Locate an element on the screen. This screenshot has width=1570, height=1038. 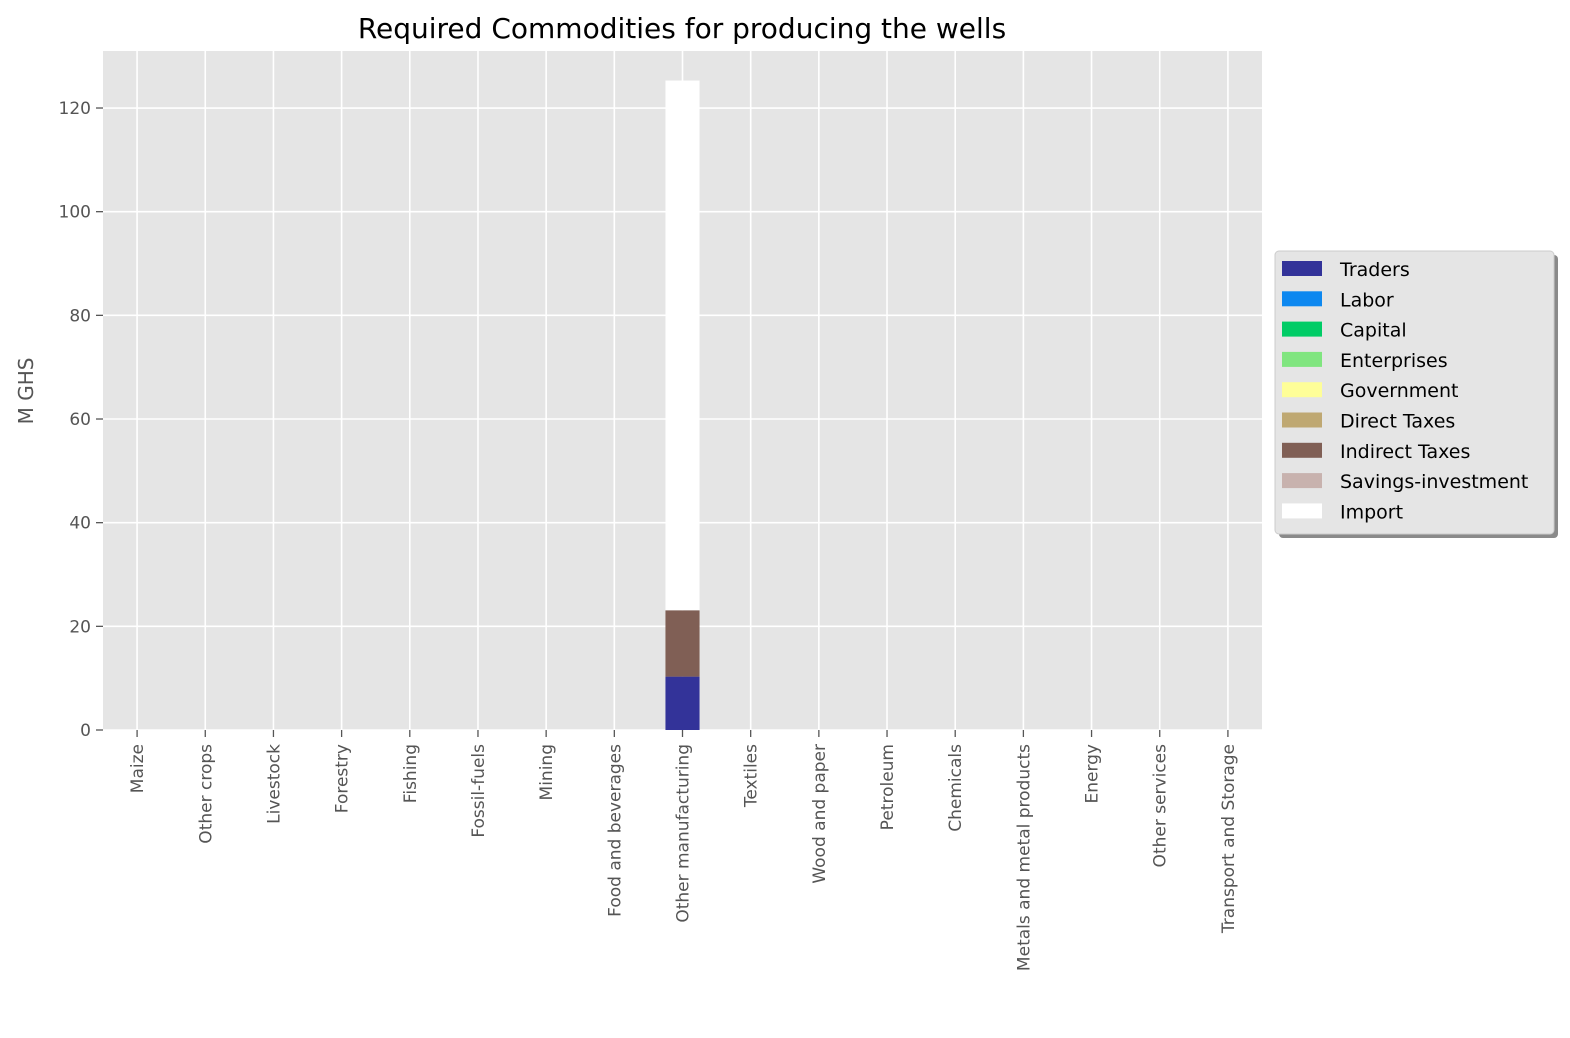
legend-label: Labor is located at coordinates (1367, 300).